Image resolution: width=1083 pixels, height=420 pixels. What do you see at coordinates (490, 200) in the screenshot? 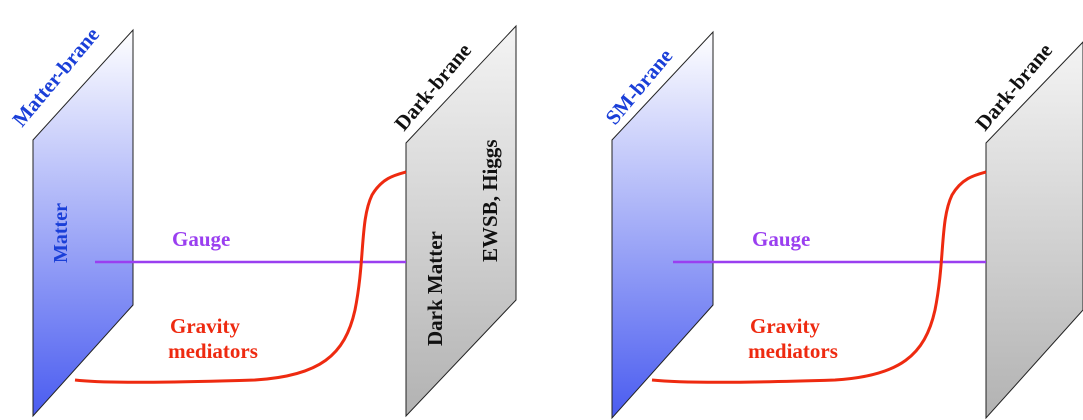
I see `ewsb-higgs-label-left: EWSB, Higgs` at bounding box center [490, 200].